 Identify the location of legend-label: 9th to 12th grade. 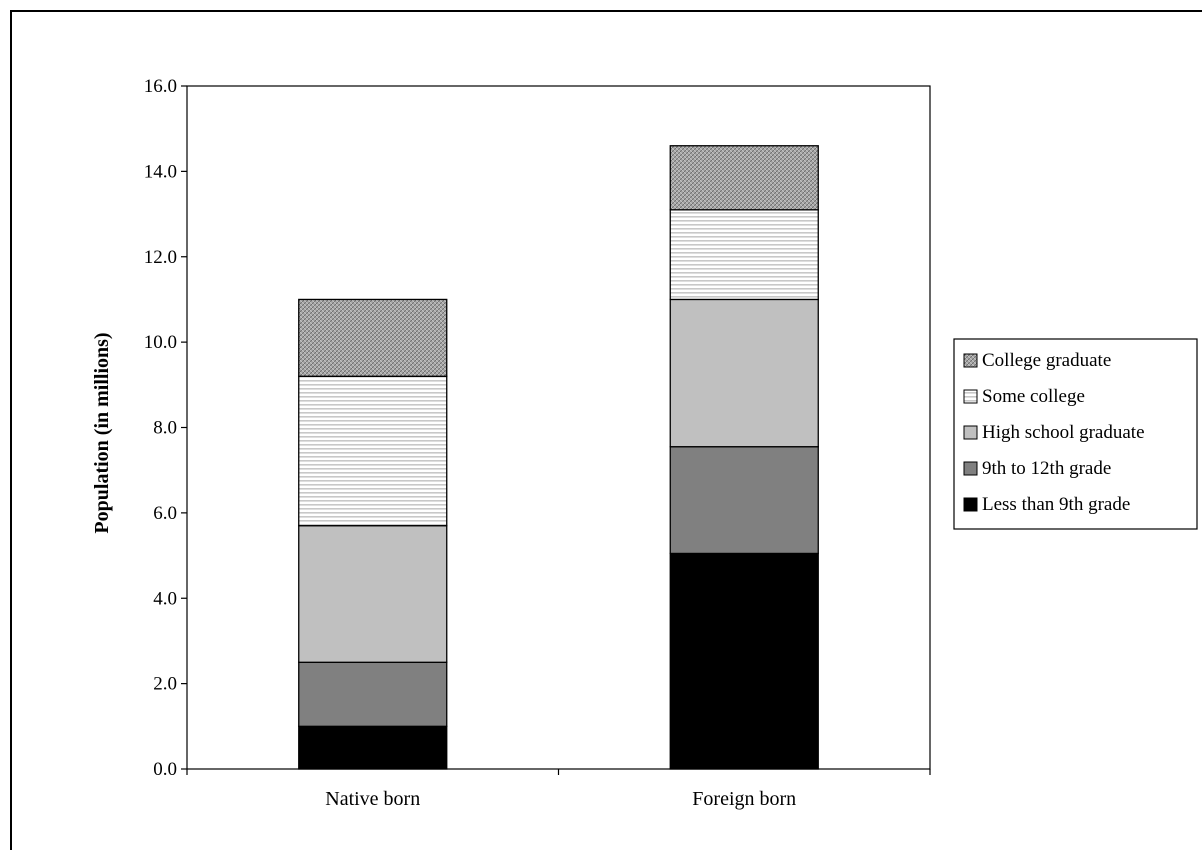
(1046, 468).